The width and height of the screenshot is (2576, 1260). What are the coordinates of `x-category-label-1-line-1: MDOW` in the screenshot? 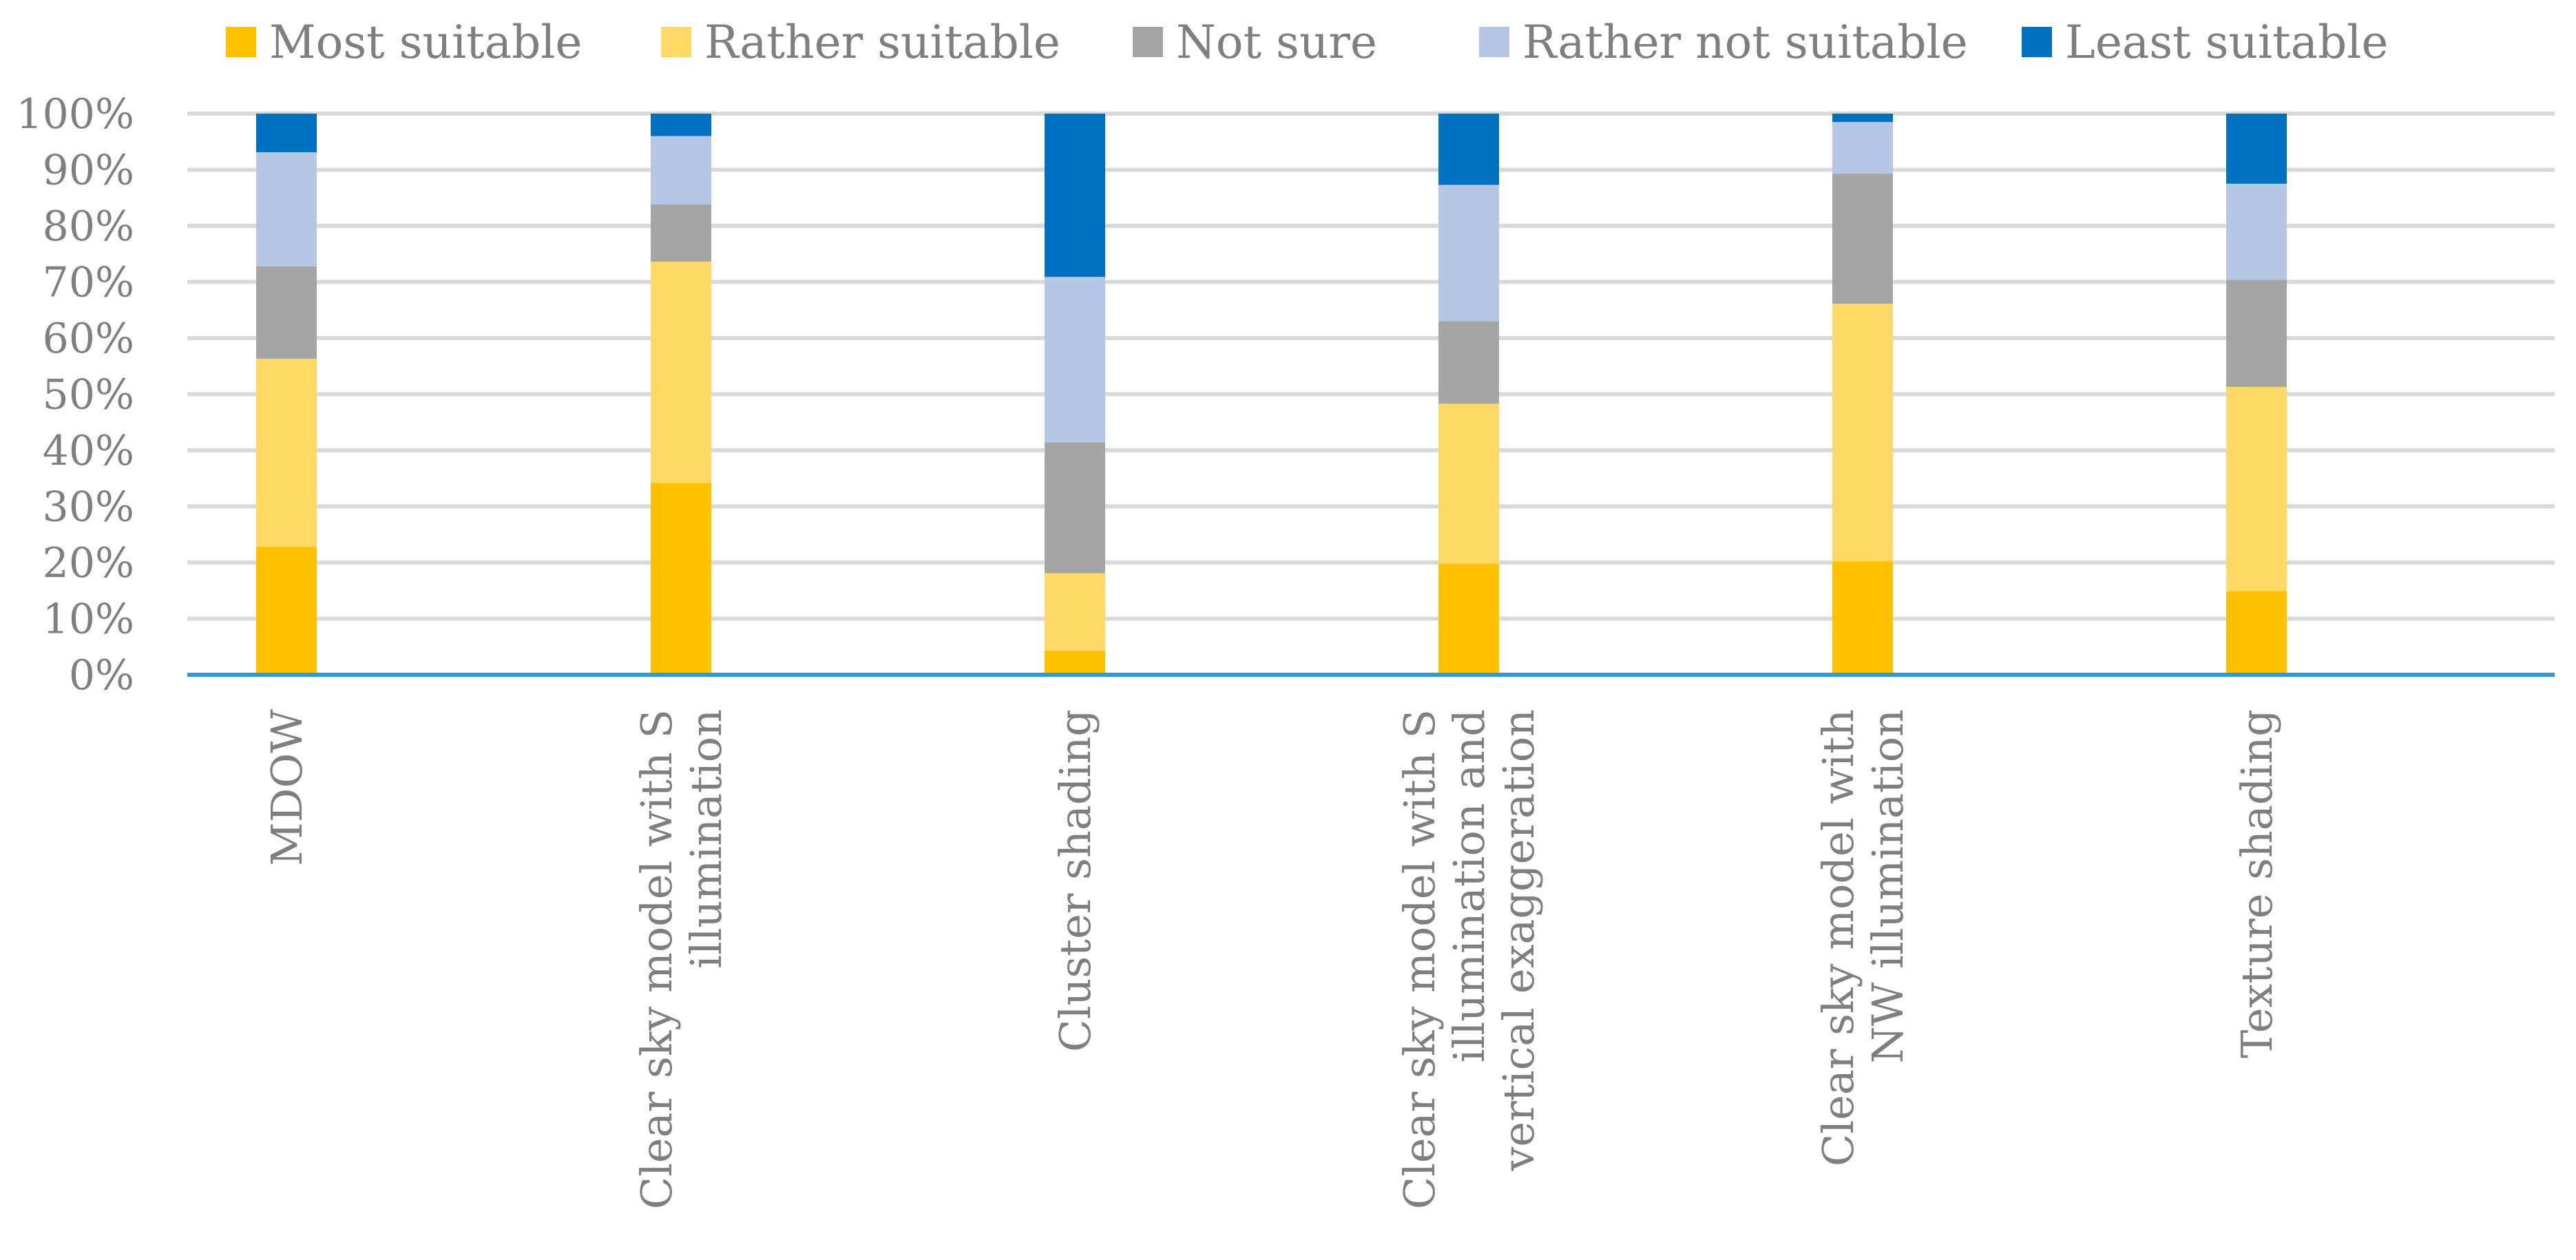 It's located at (287, 787).